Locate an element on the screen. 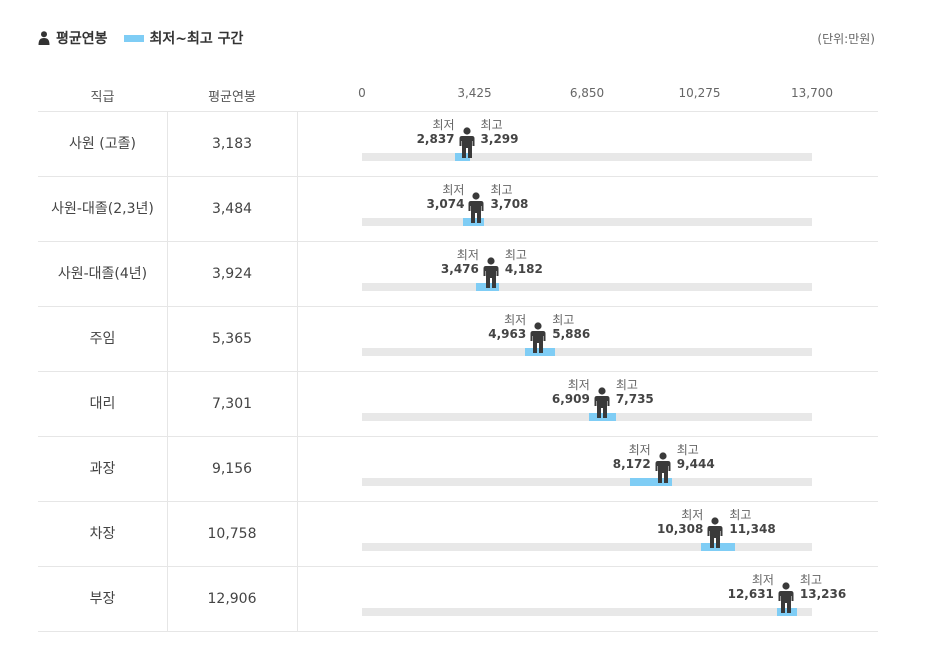 This screenshot has width=927, height=653. min-value: 3,074 is located at coordinates (445, 204).